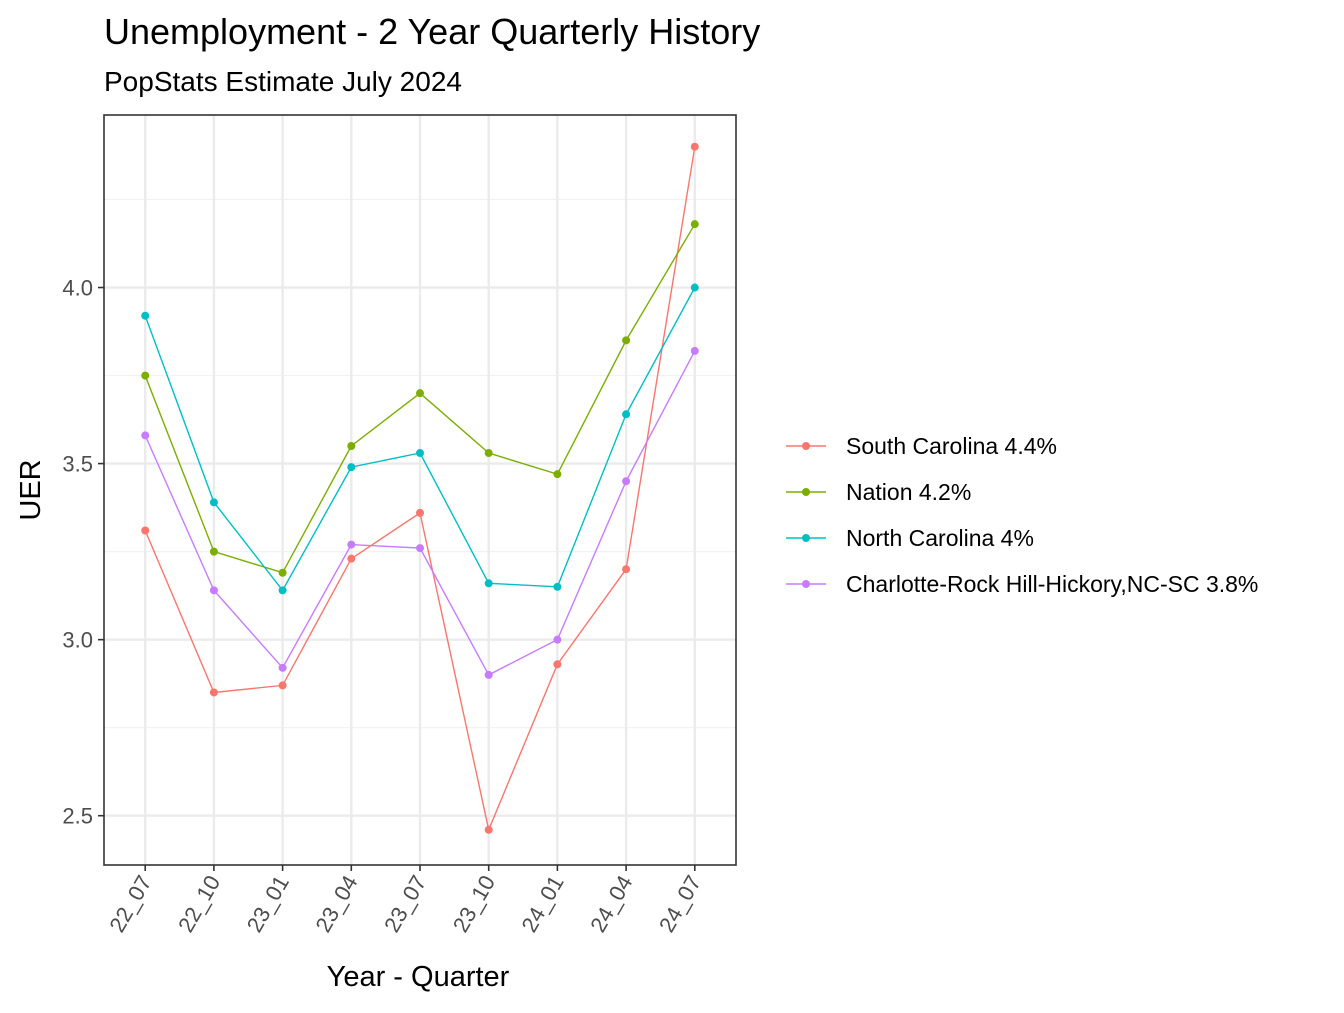 This screenshot has height=1013, width=1344. I want to click on chart-subtitle: PopStats Estimate July 2024, so click(283, 81).